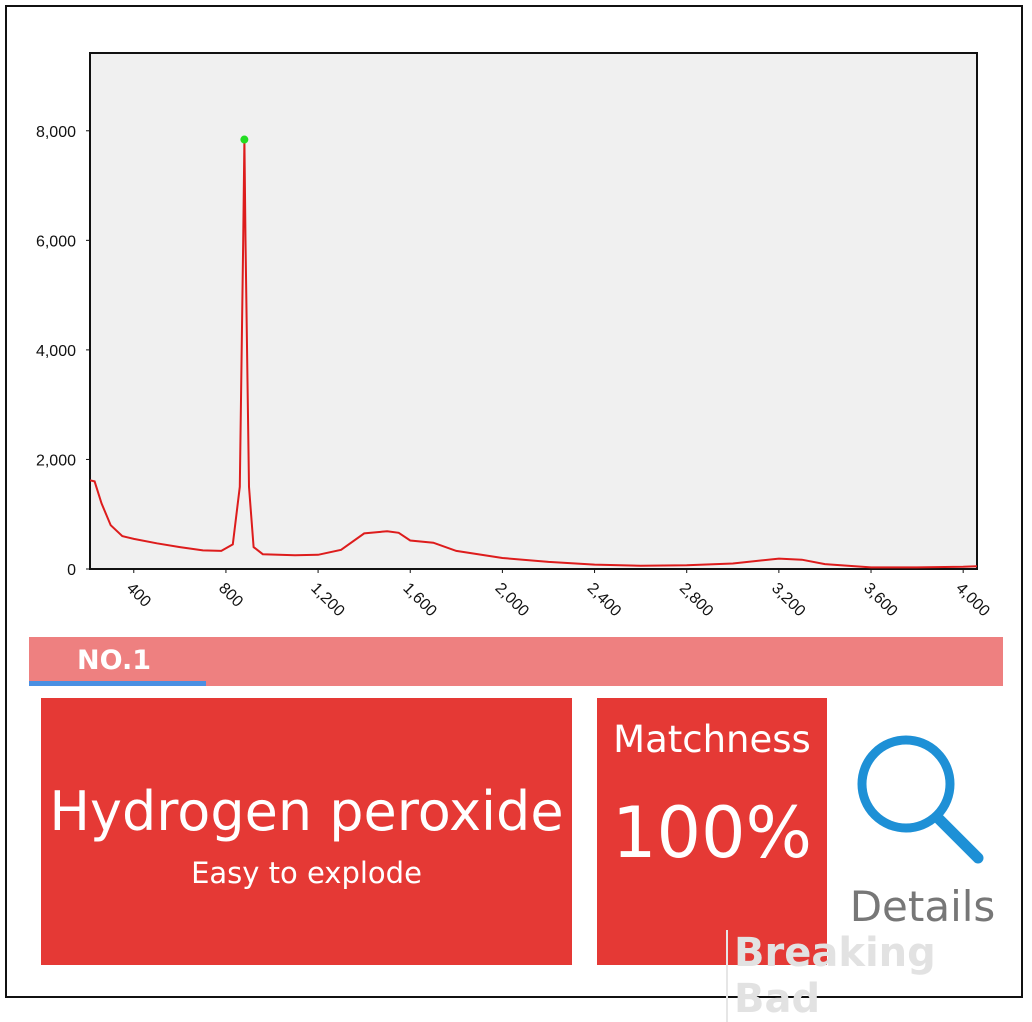  Describe the element at coordinates (879, 976) in the screenshot. I see `watermark: Breaking Bad` at that location.